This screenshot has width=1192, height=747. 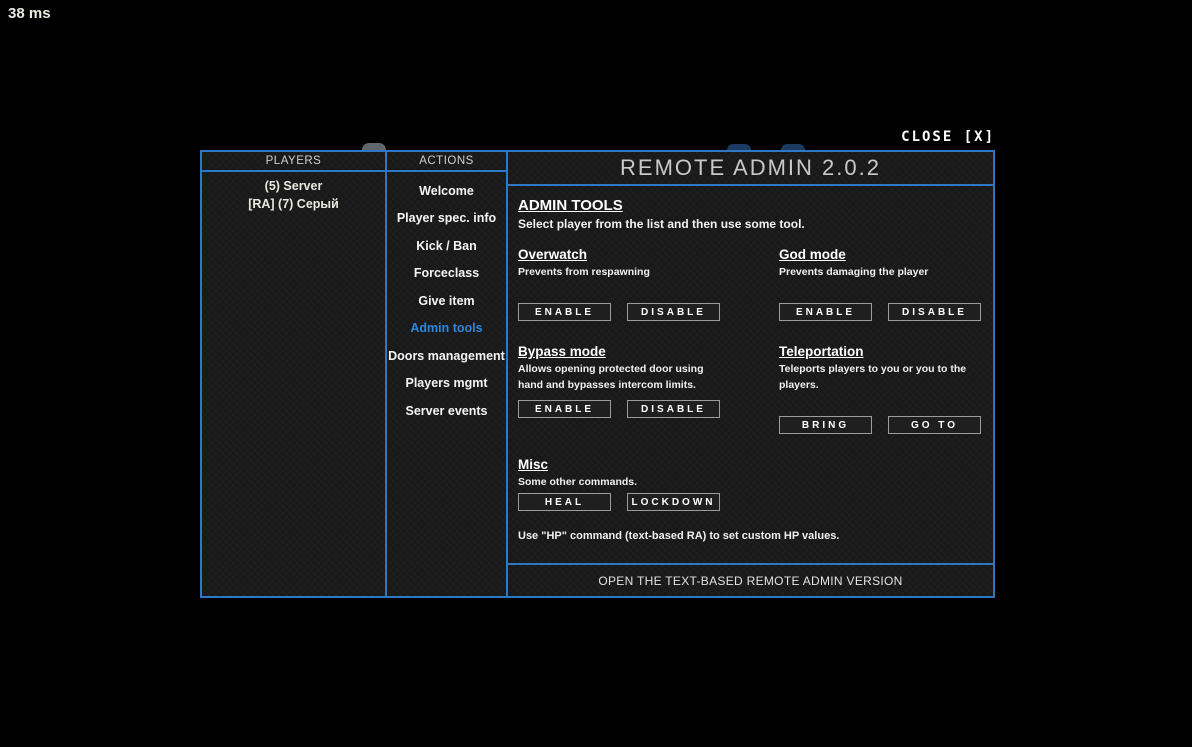 What do you see at coordinates (553, 254) in the screenshot?
I see `tool-overwatch-title: Overwatch` at bounding box center [553, 254].